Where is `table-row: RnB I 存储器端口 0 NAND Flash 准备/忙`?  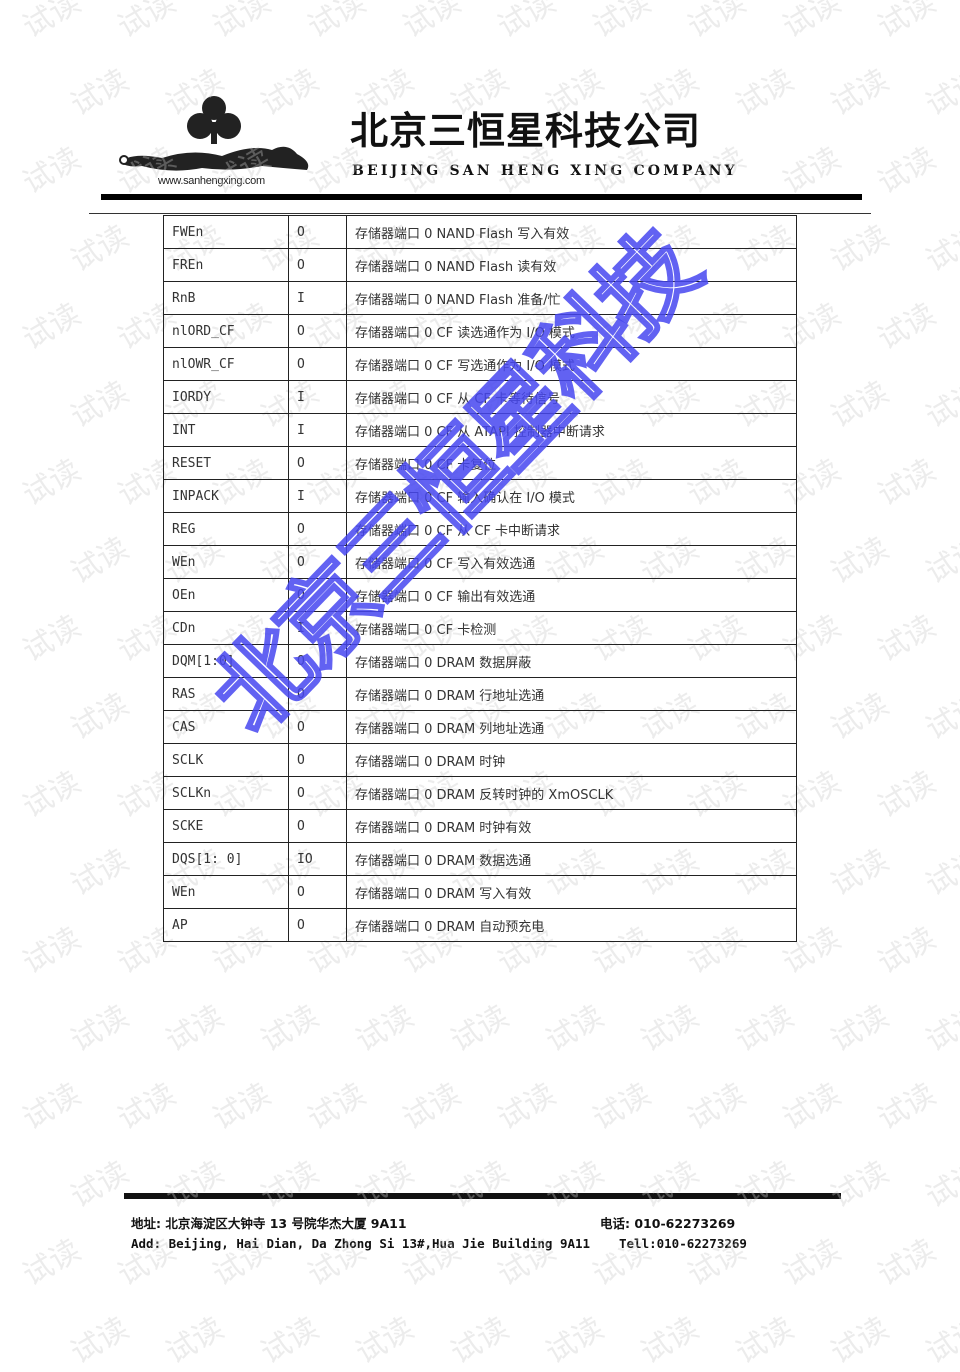 table-row: RnB I 存储器端口 0 NAND Flash 准备/忙 is located at coordinates (480, 298).